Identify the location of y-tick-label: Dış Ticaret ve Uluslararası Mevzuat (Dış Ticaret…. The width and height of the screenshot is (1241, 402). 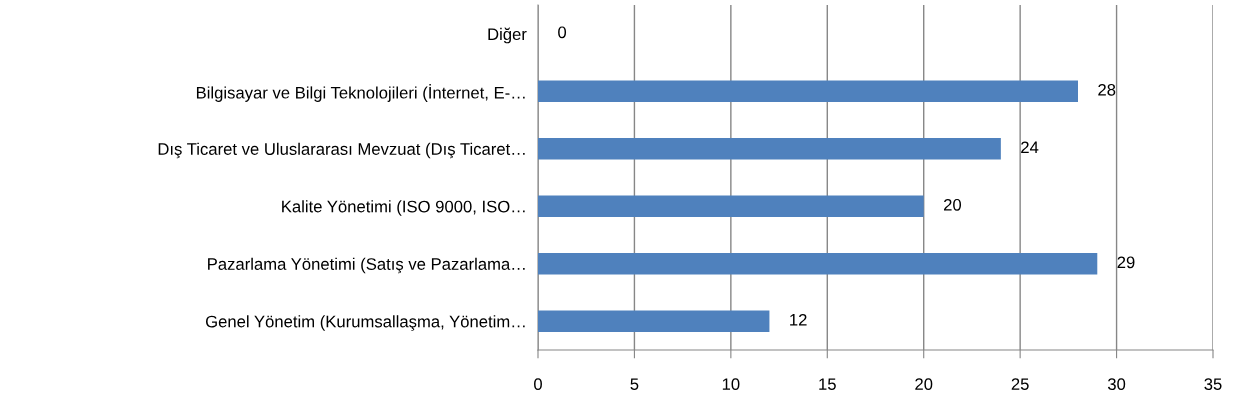
(341, 150).